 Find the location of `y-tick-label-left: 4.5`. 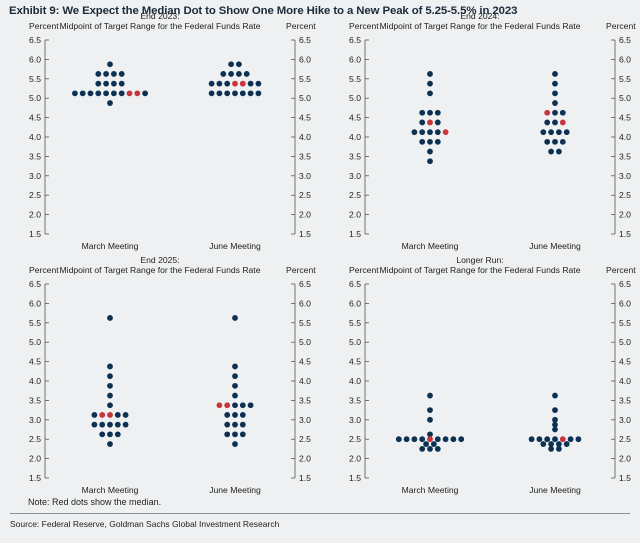

y-tick-label-left: 4.5 is located at coordinates (355, 118).